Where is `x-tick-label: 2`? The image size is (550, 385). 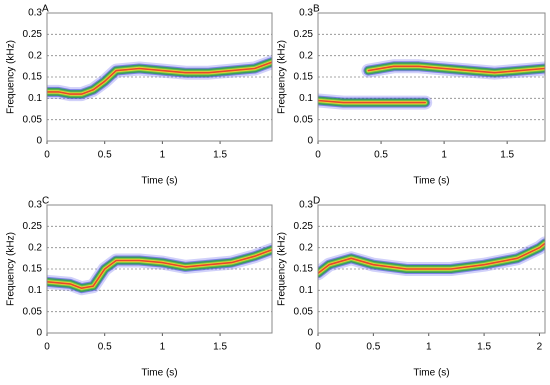
x-tick-label: 2 is located at coordinates (540, 347).